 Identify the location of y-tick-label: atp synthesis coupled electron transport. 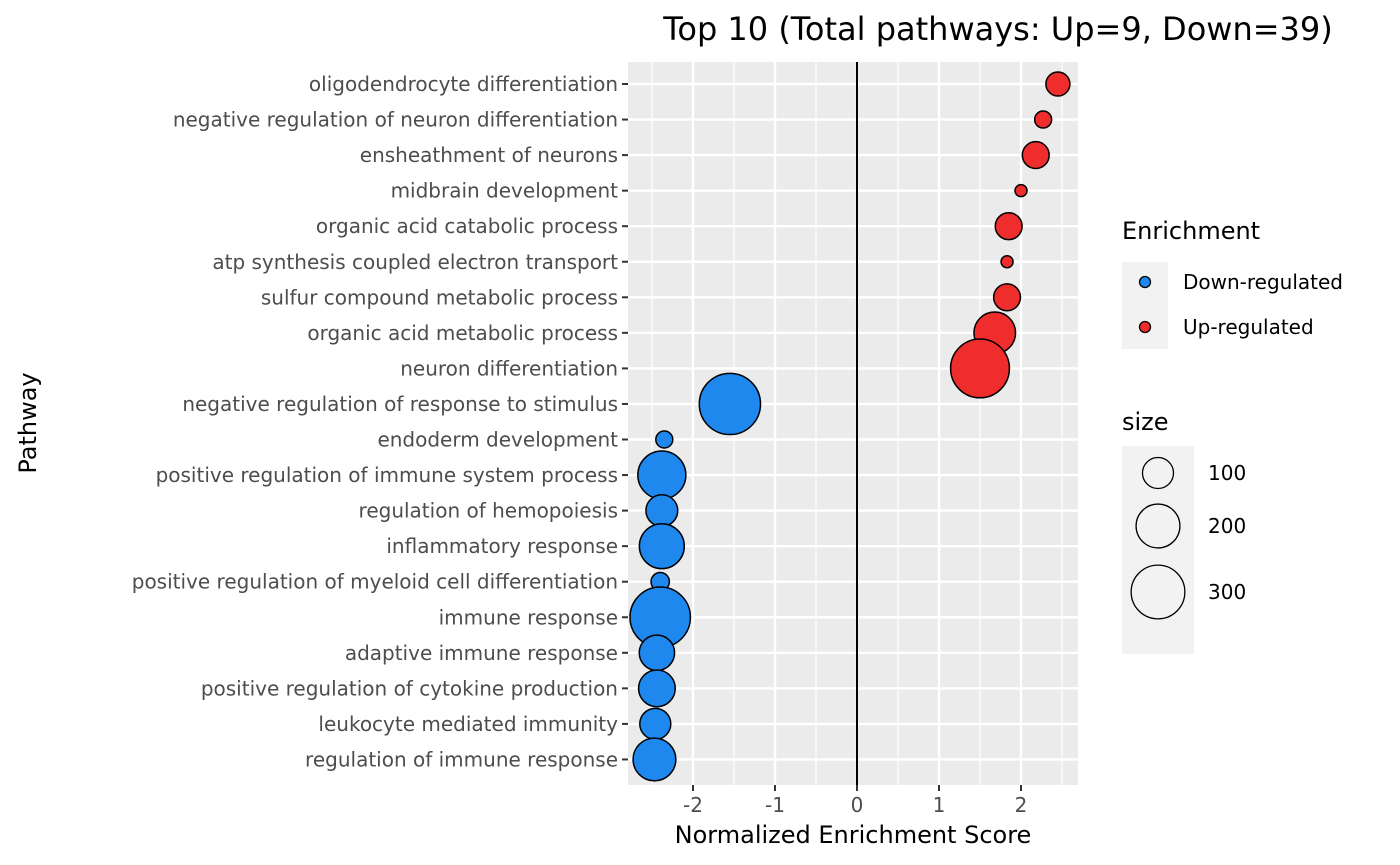
(415, 262).